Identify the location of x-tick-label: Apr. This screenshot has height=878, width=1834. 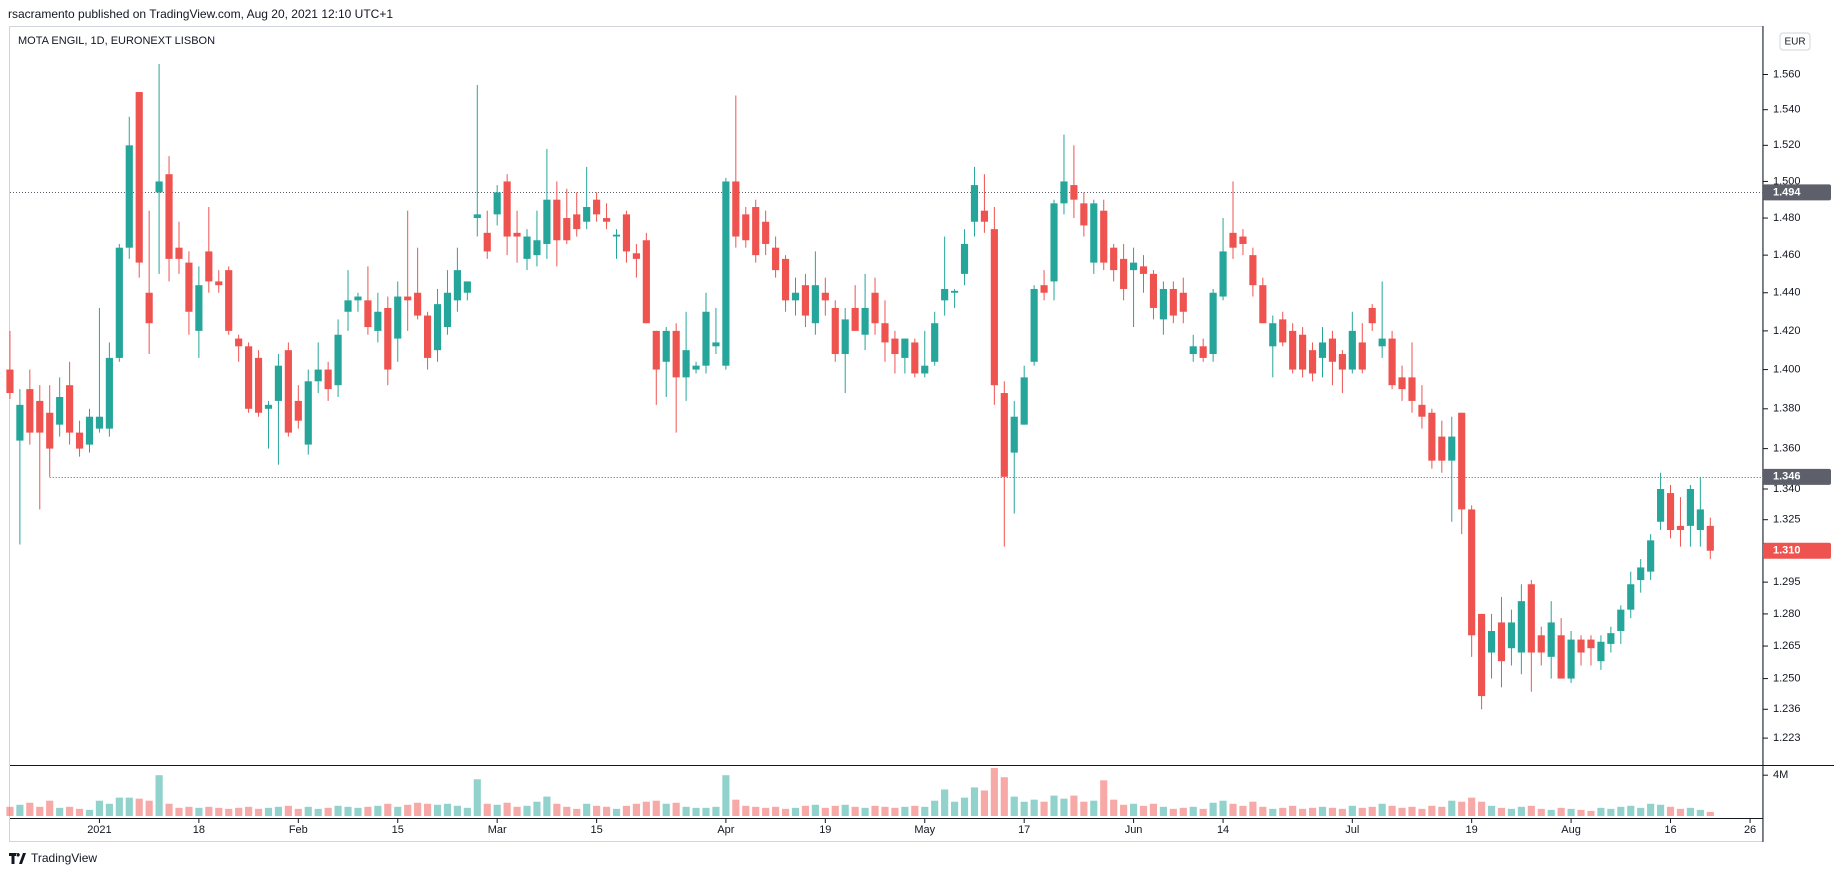
(725, 830).